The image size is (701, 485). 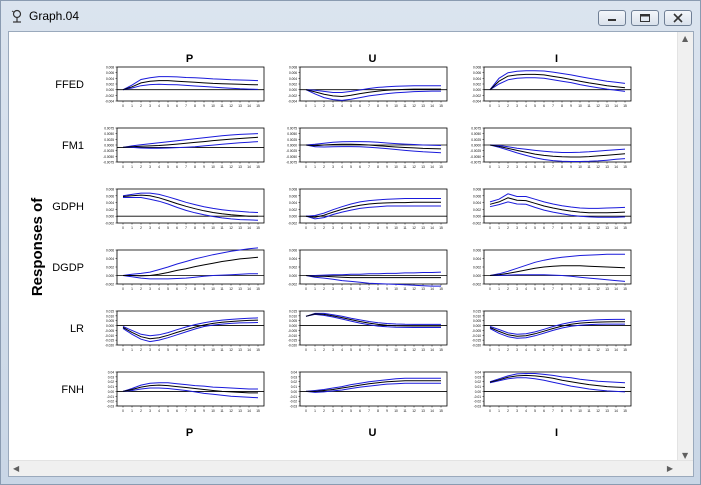 I want to click on scroll-down-icon: ▼, so click(x=685, y=455).